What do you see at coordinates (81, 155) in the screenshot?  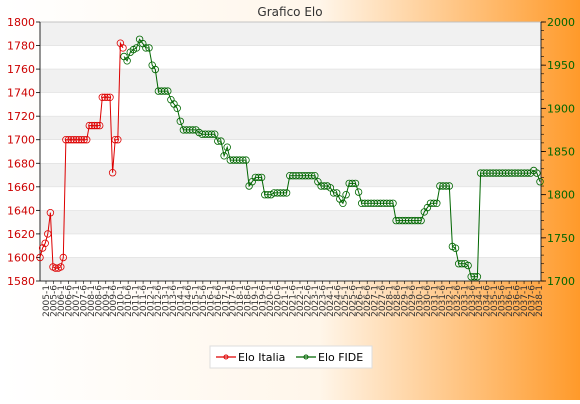 I see `series-line-elo-italia` at bounding box center [81, 155].